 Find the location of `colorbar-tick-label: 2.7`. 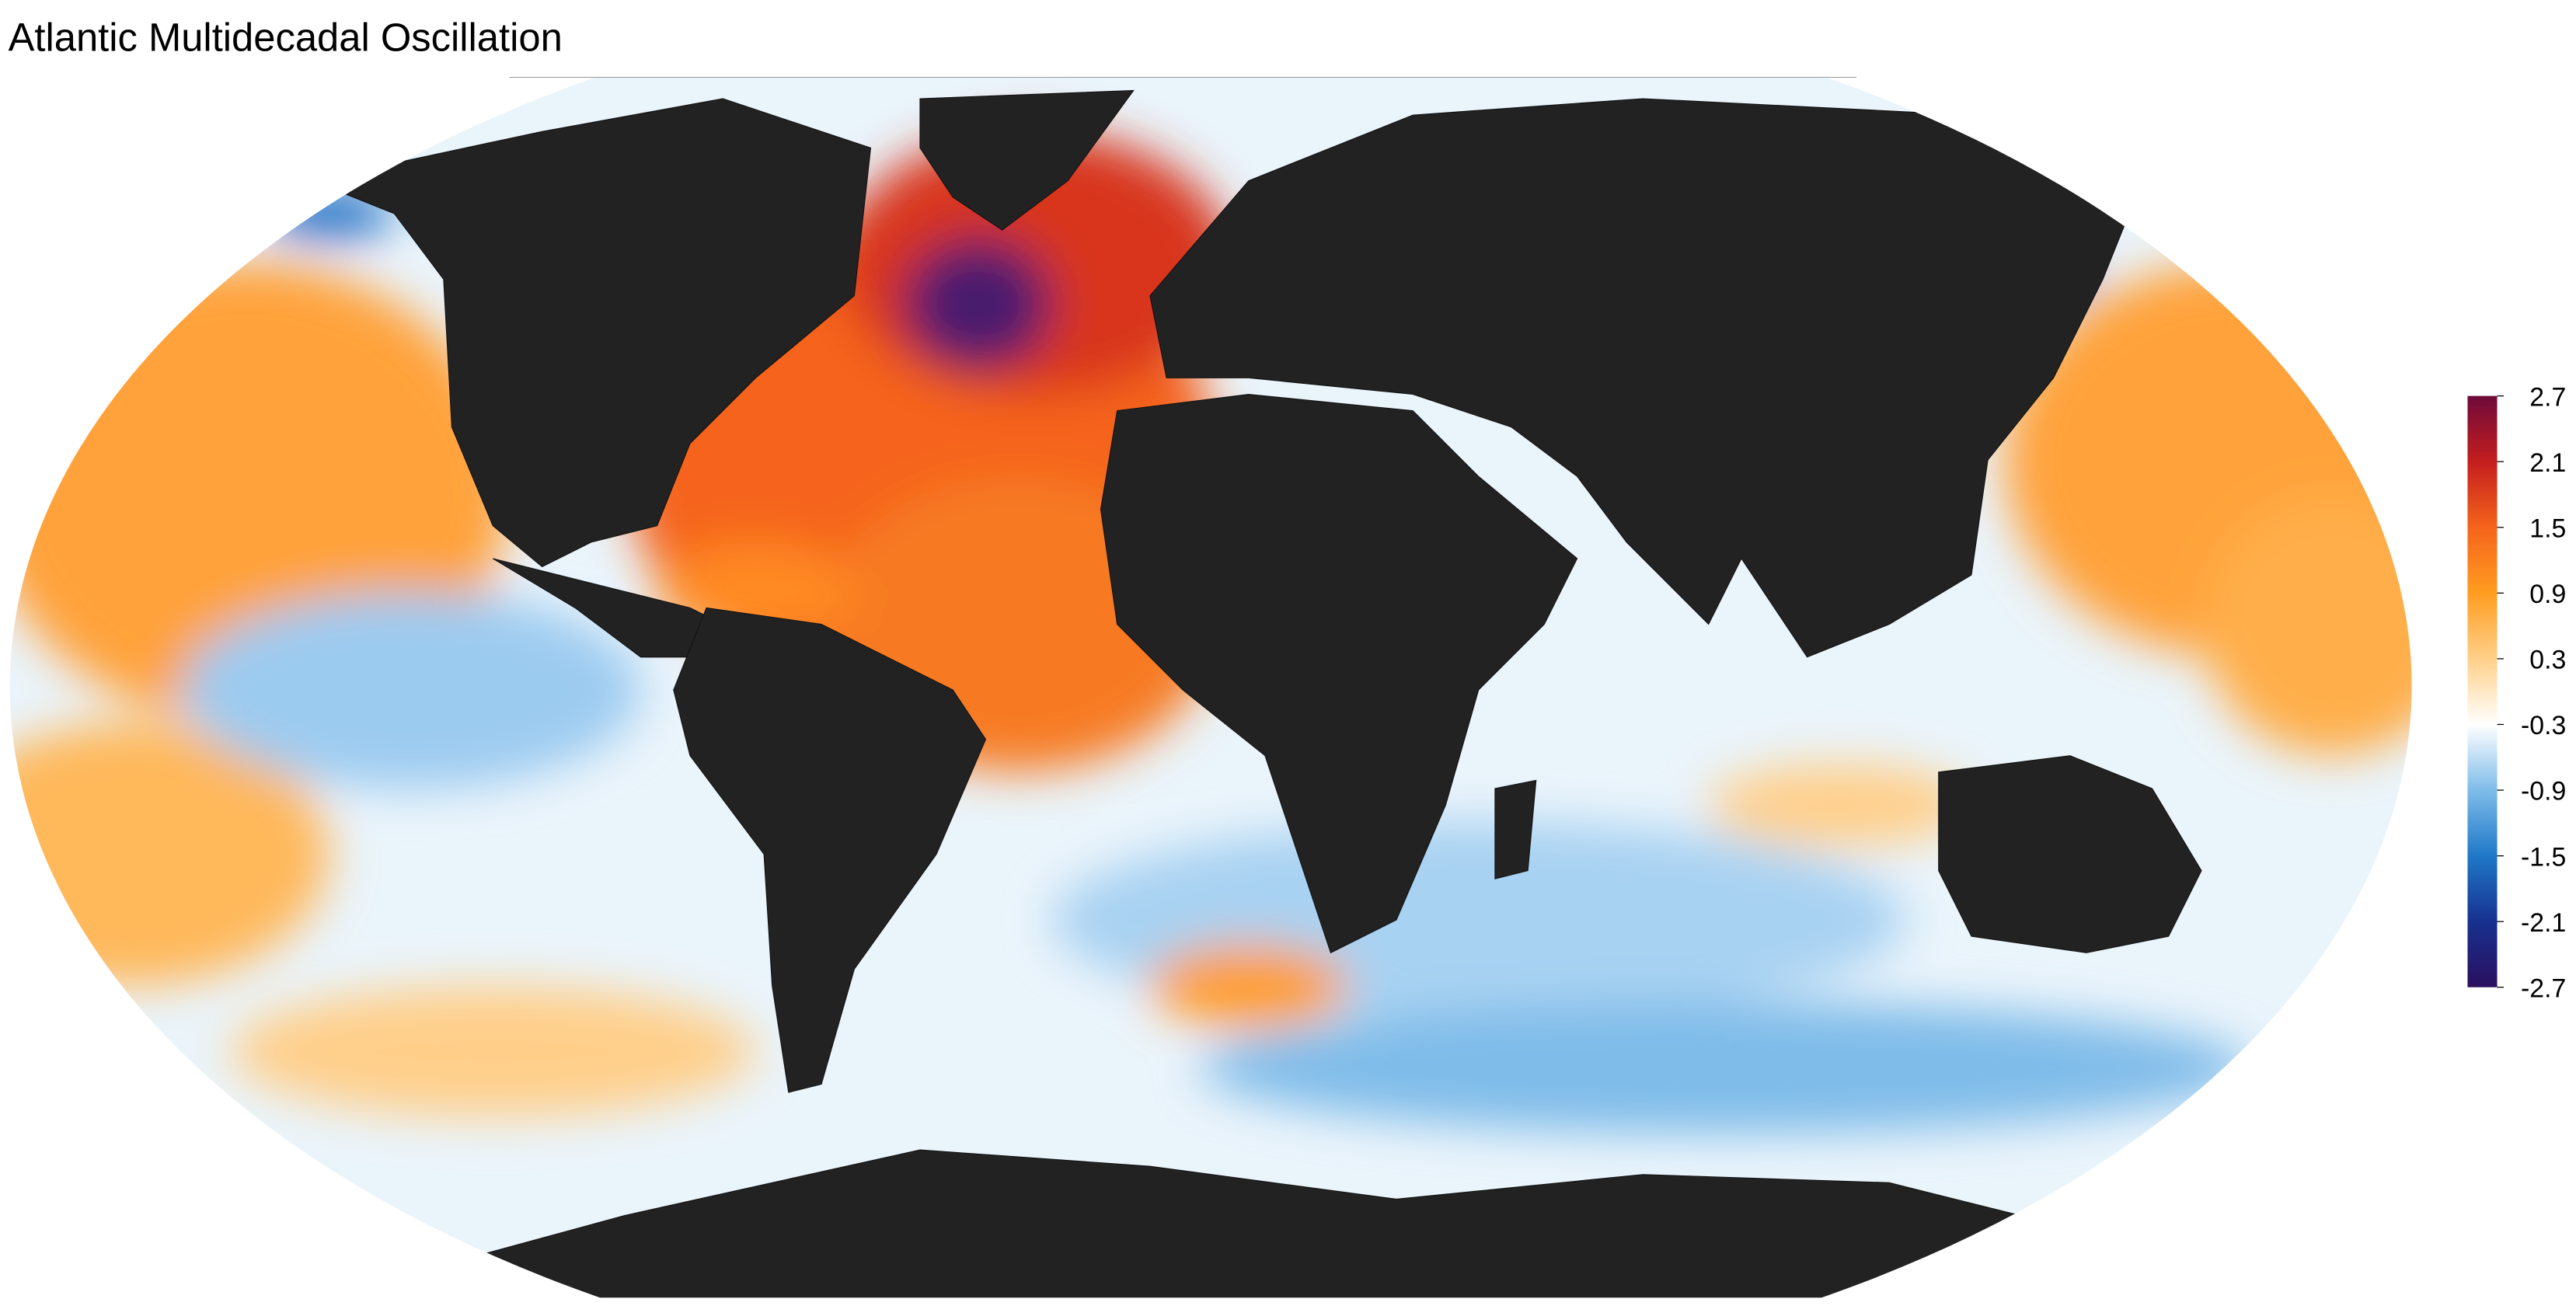

colorbar-tick-label: 2.7 is located at coordinates (2547, 397).